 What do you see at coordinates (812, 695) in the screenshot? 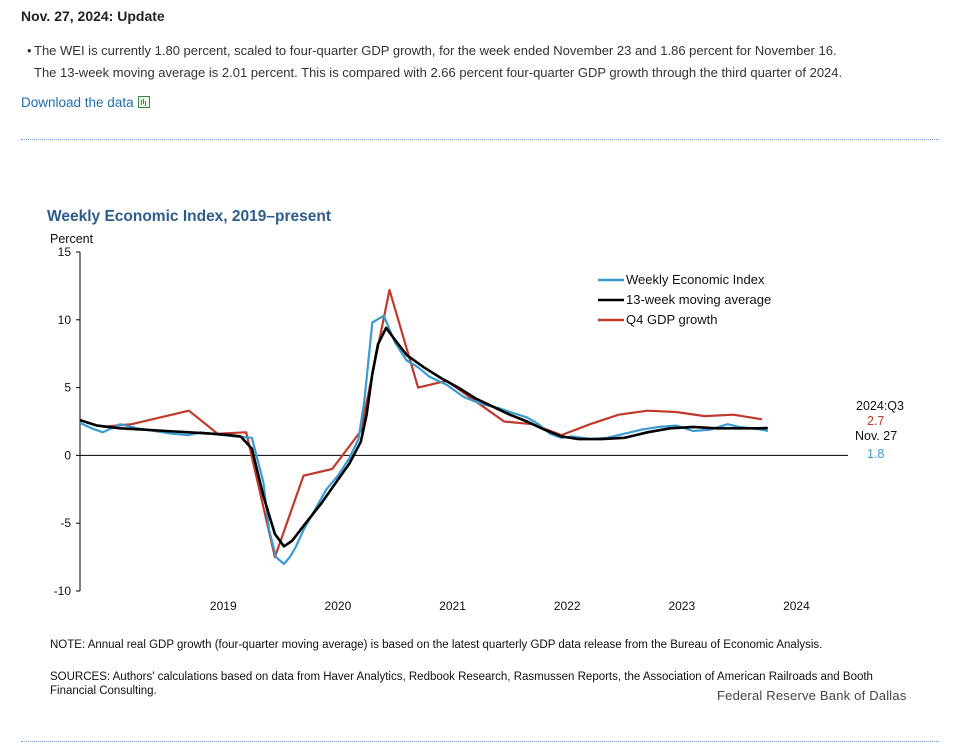
I see `credit-text: Federal Reserve Bank of Dallas` at bounding box center [812, 695].